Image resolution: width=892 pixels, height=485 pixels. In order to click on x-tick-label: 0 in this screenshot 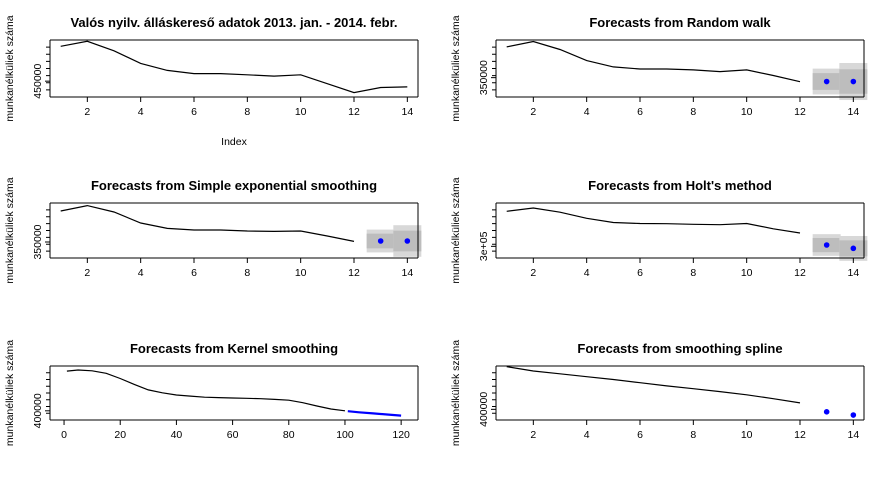, I will do `click(64, 435)`.